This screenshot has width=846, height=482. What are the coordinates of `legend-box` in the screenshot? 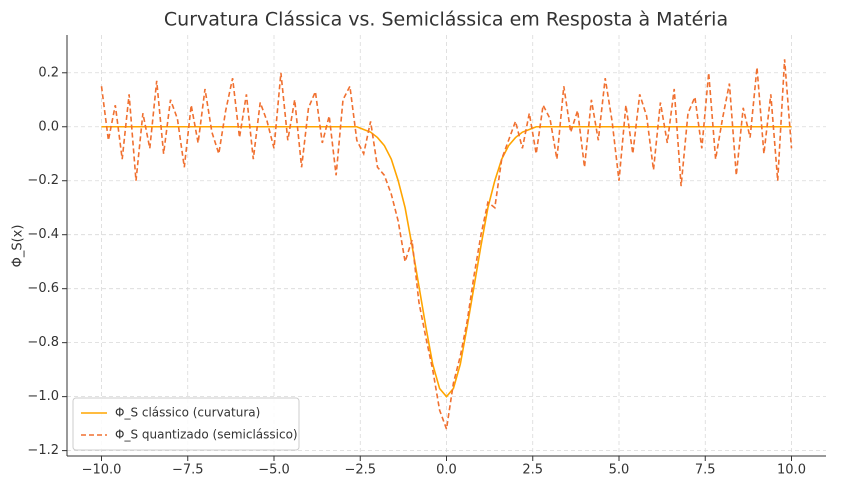 It's located at (186, 424).